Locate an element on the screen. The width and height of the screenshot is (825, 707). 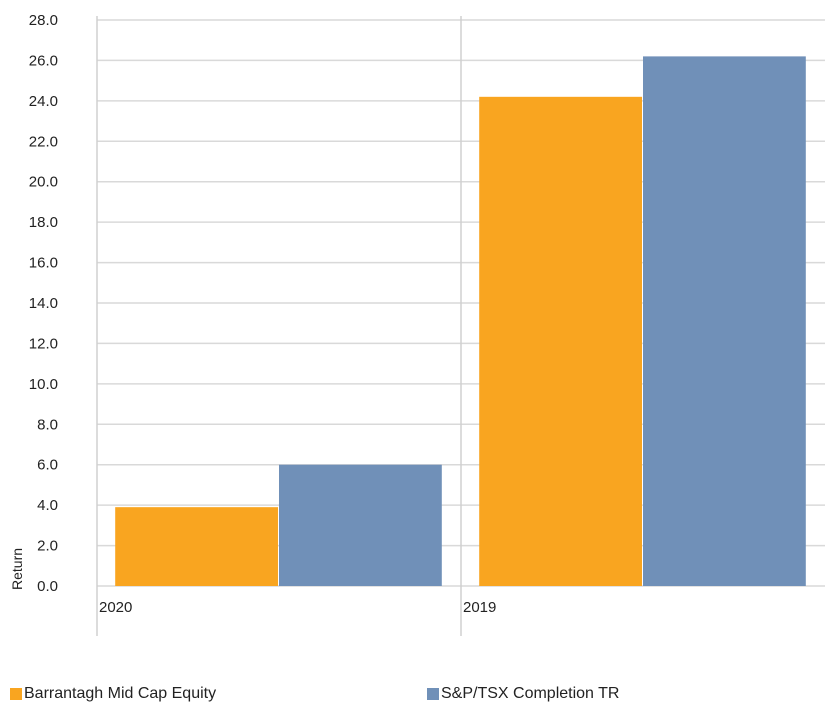
y-tick-label: 12.0 is located at coordinates (43, 343).